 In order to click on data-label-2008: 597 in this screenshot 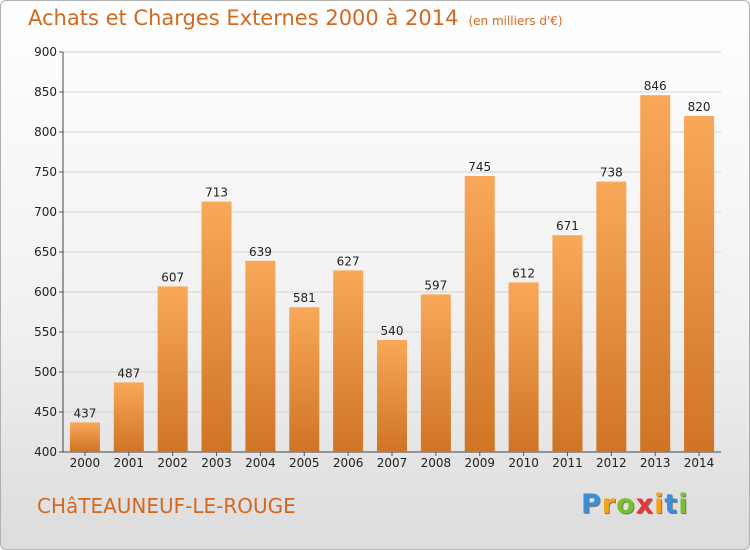, I will do `click(435, 285)`.